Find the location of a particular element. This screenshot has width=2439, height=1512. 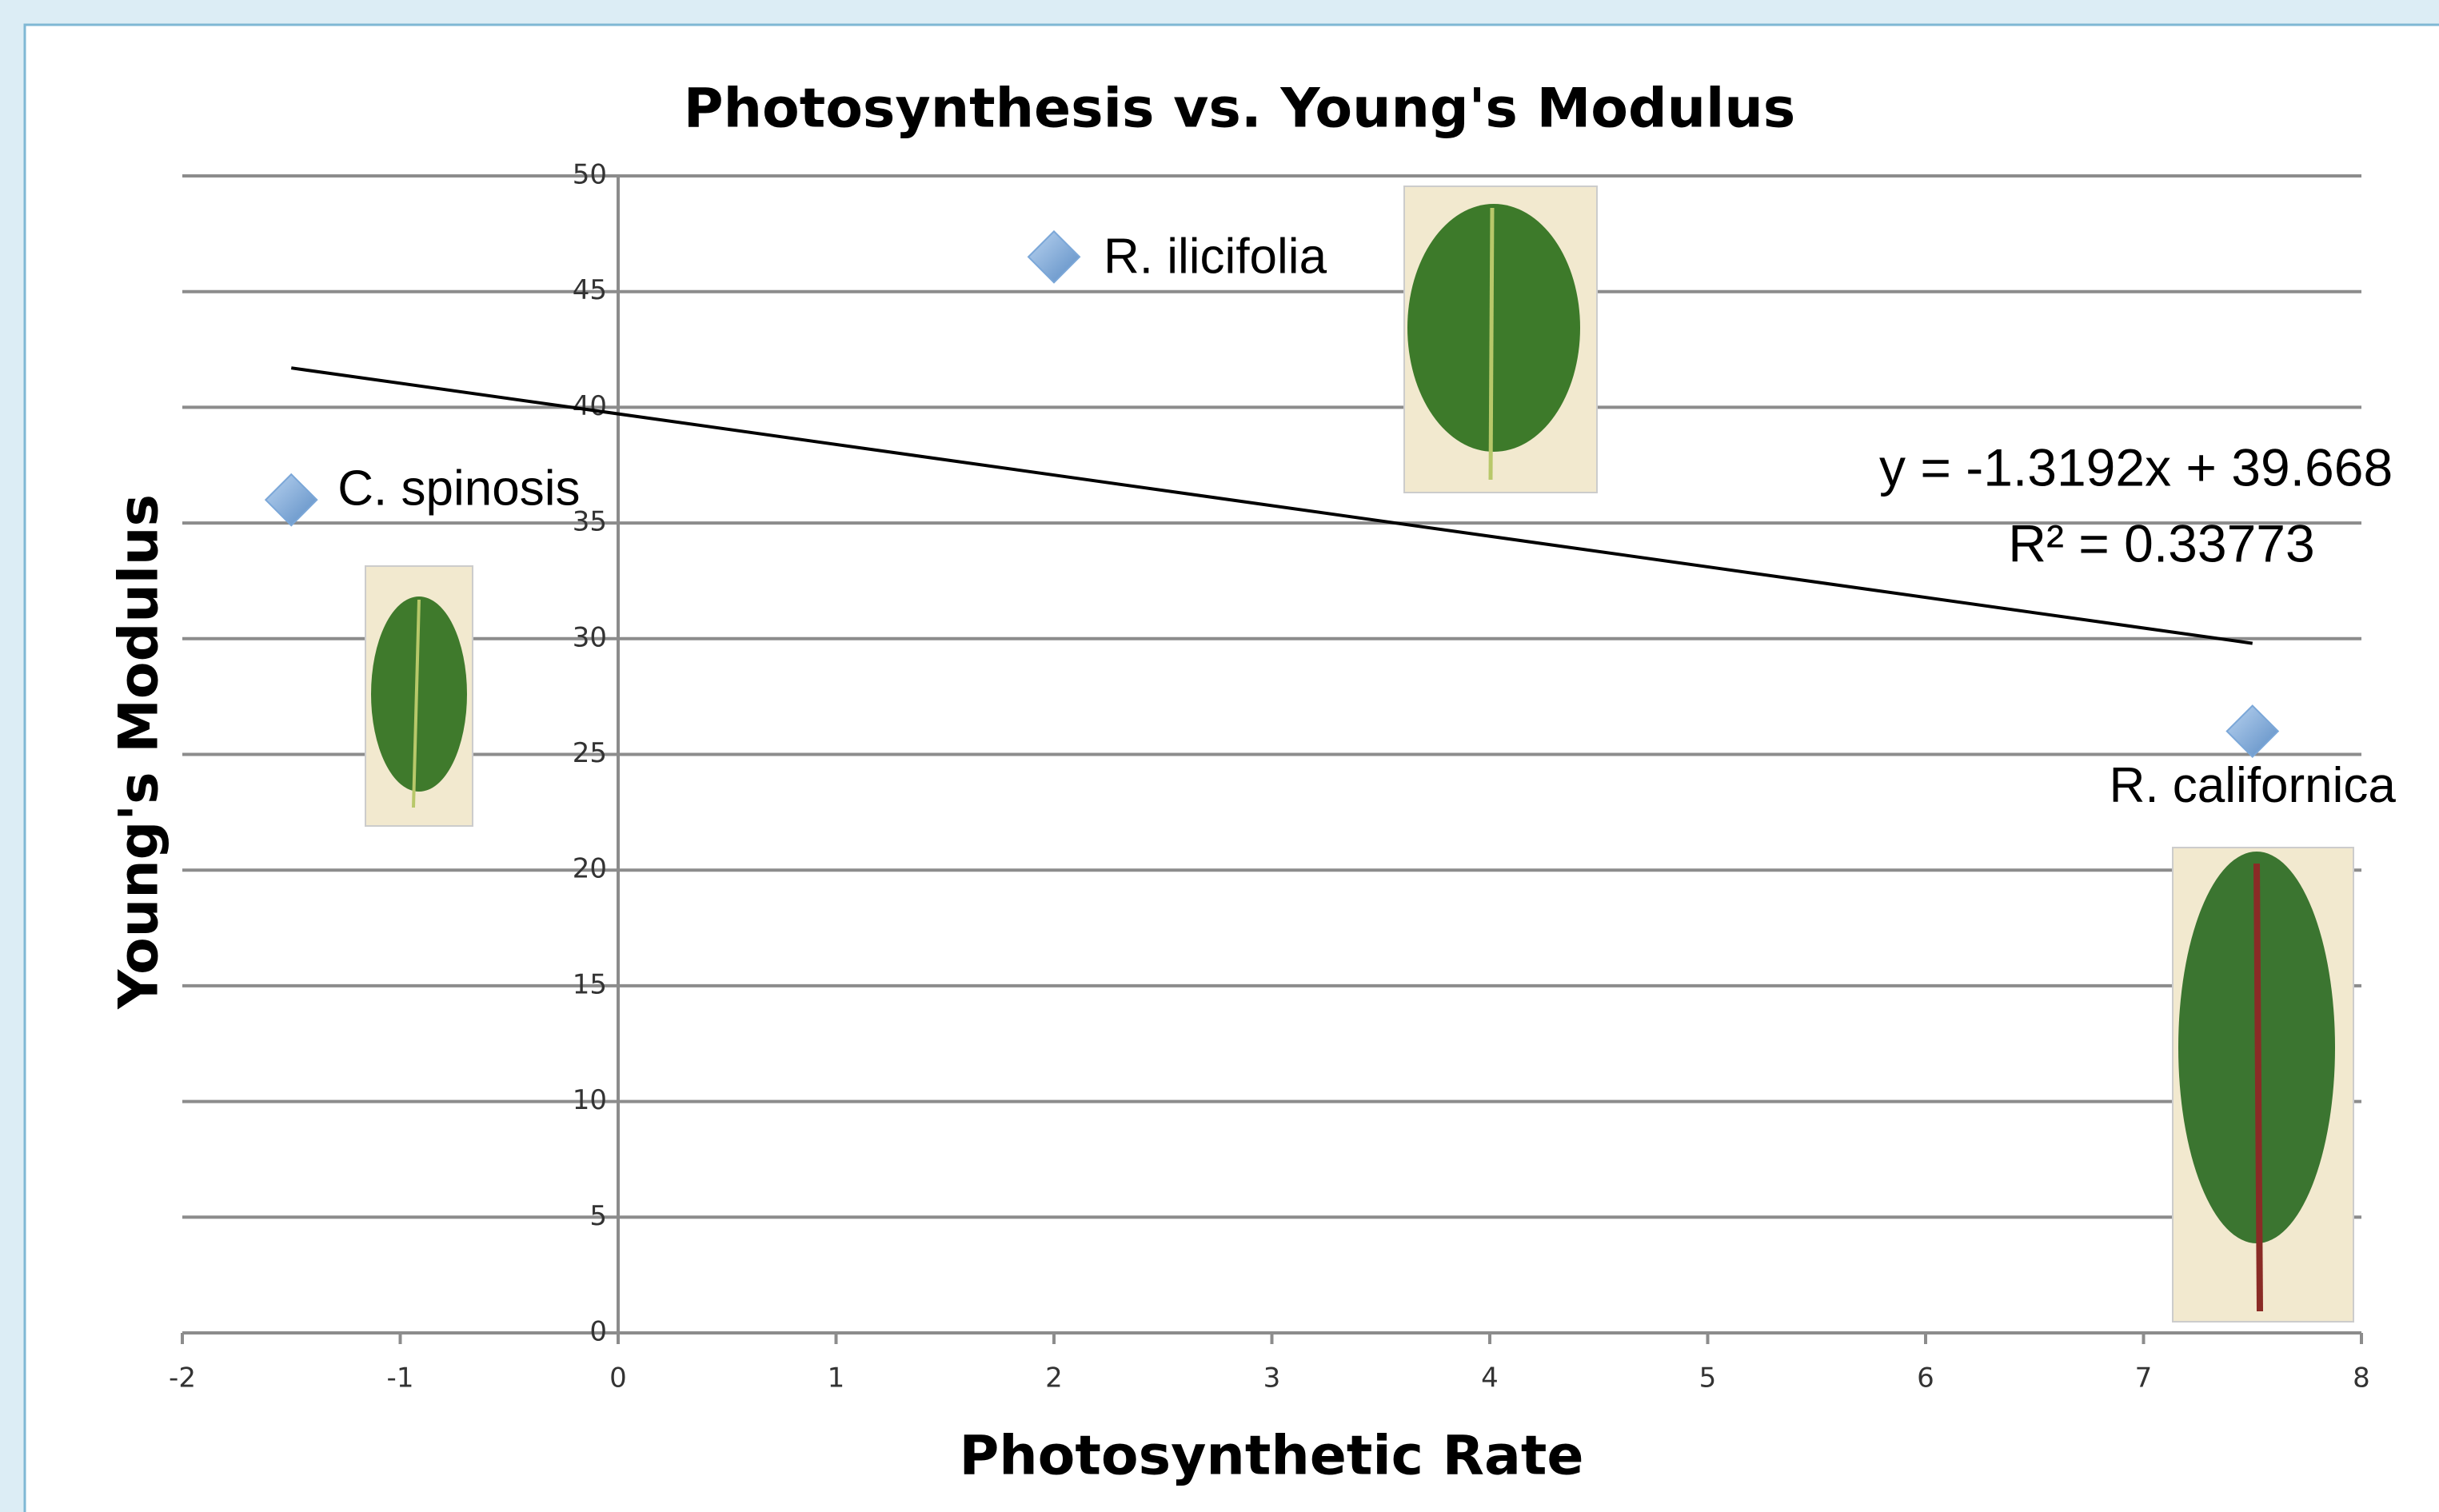

trendline-equation: y = -1.3192x + 39.668 is located at coordinates (2136, 467).